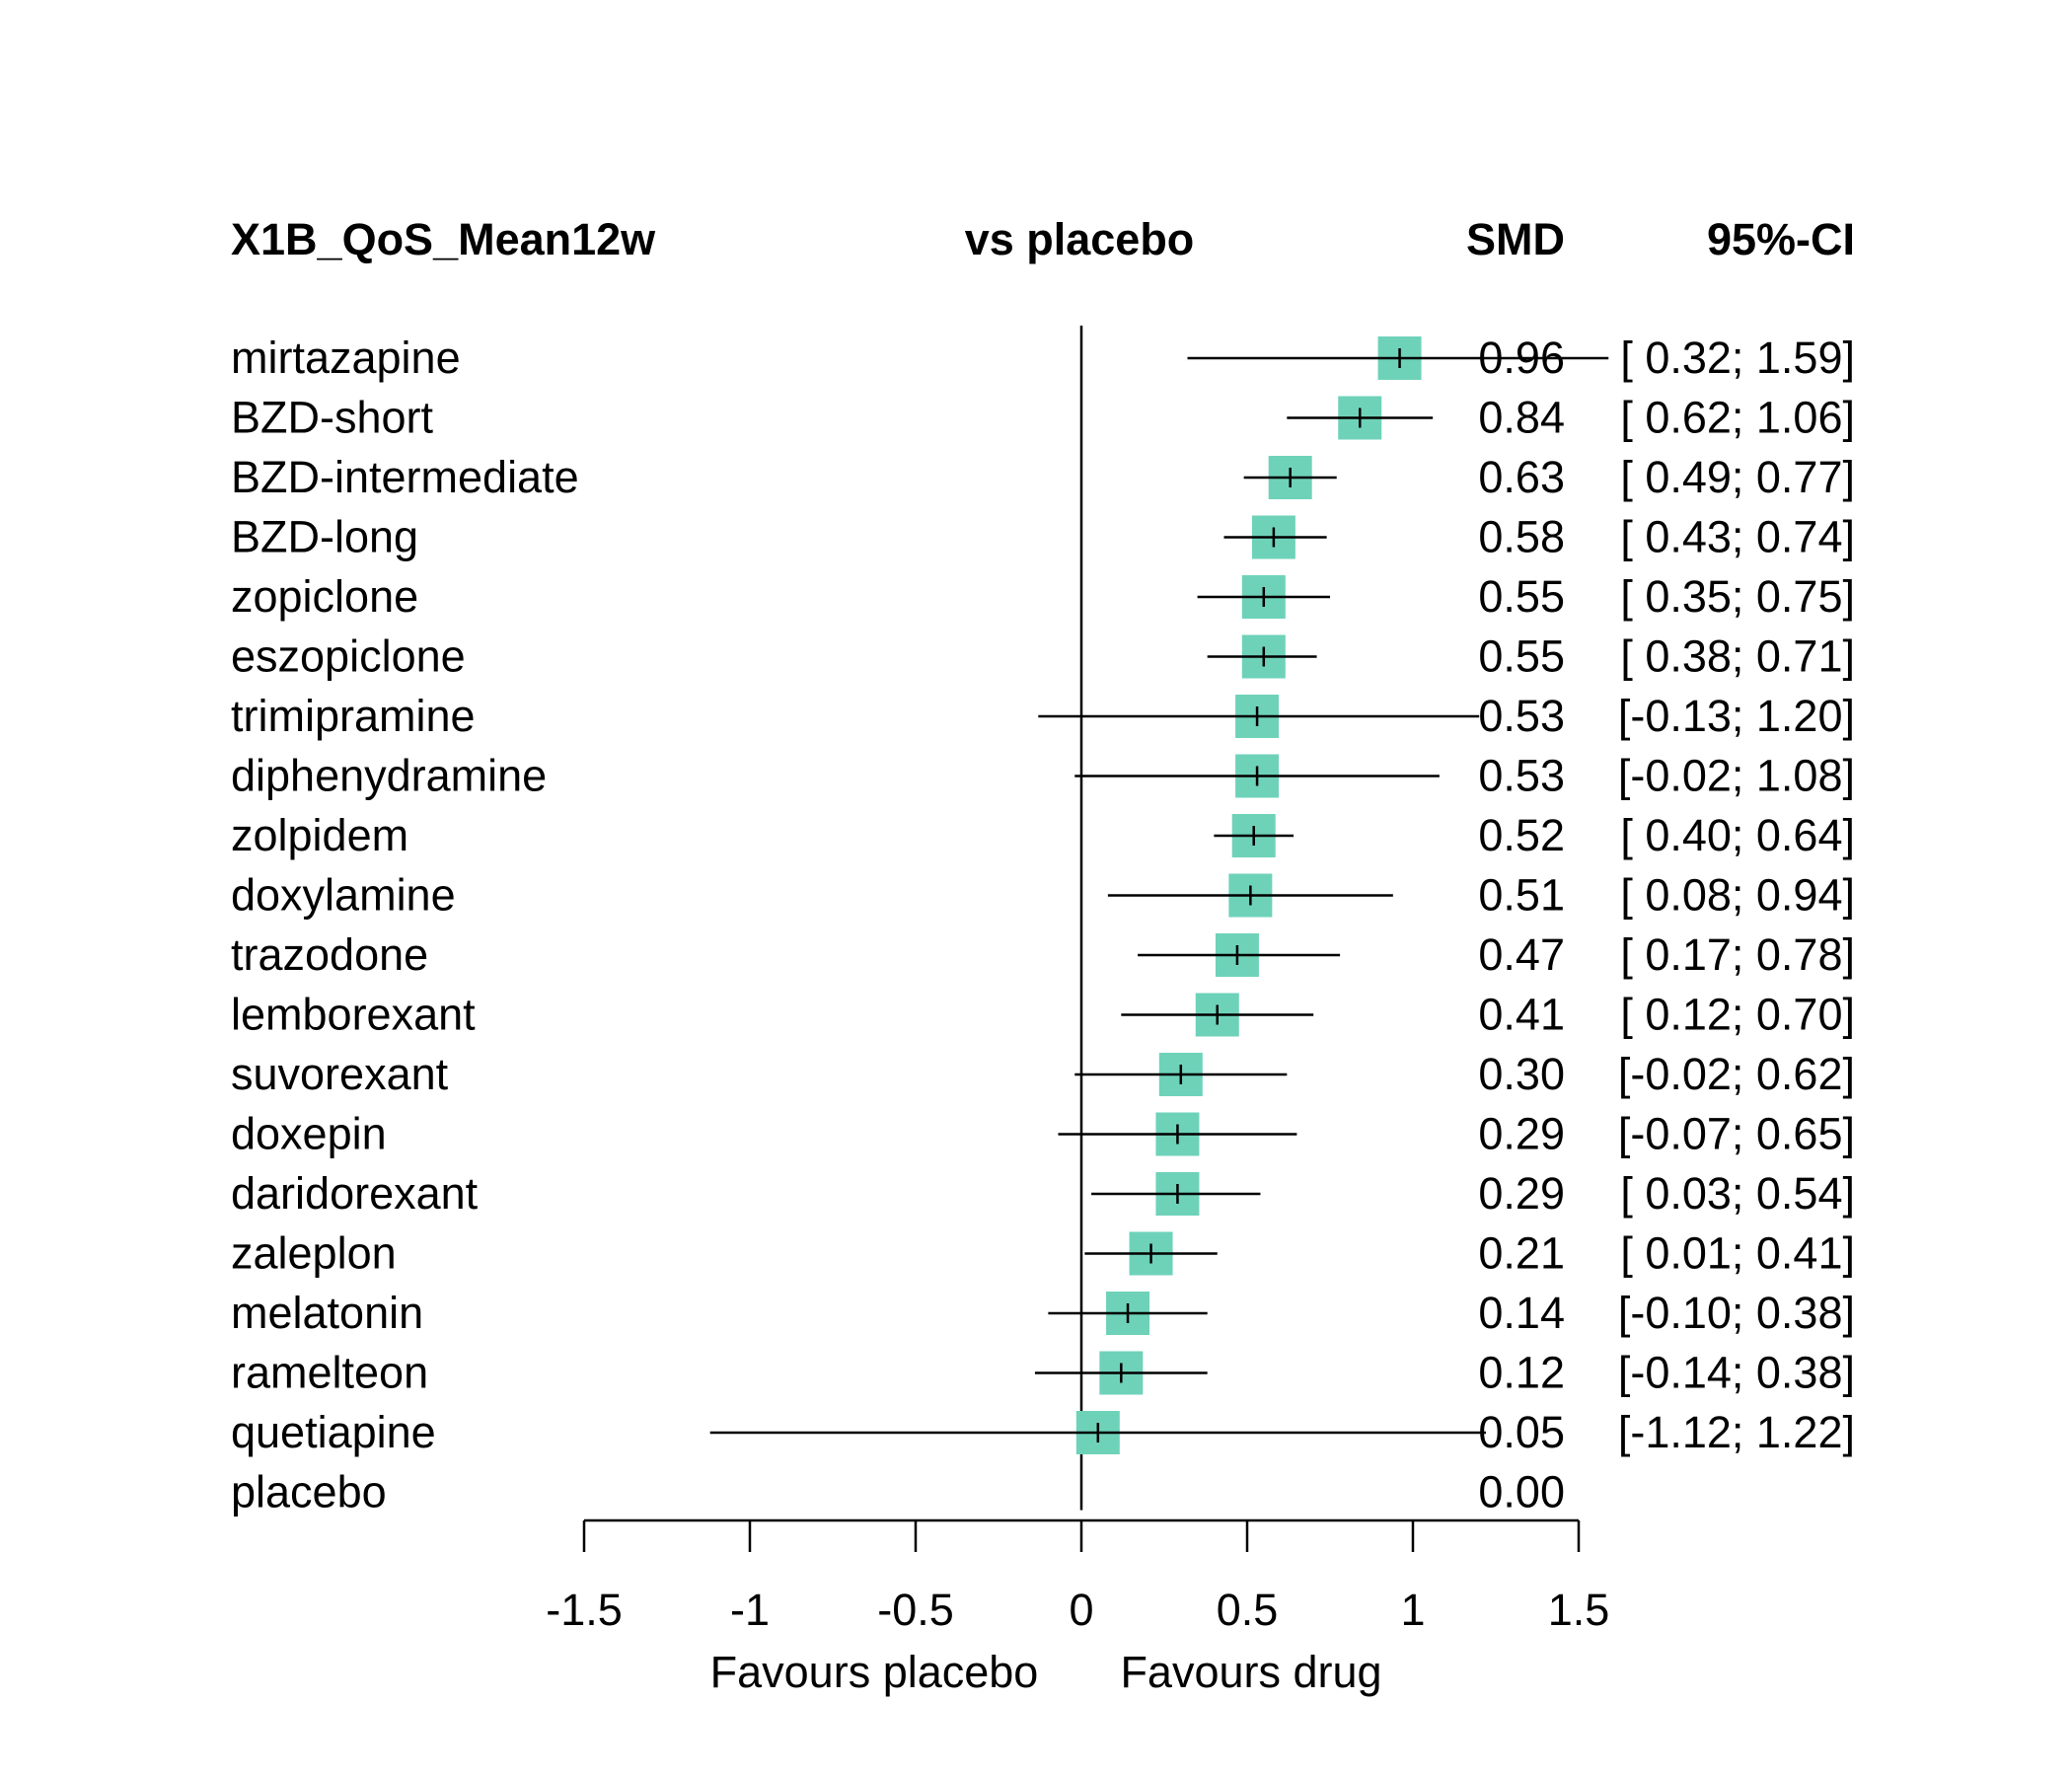  What do you see at coordinates (1043, 955) in the screenshot?
I see `forest-row: trazodone 0.47 [ 0.17; 0.78]` at bounding box center [1043, 955].